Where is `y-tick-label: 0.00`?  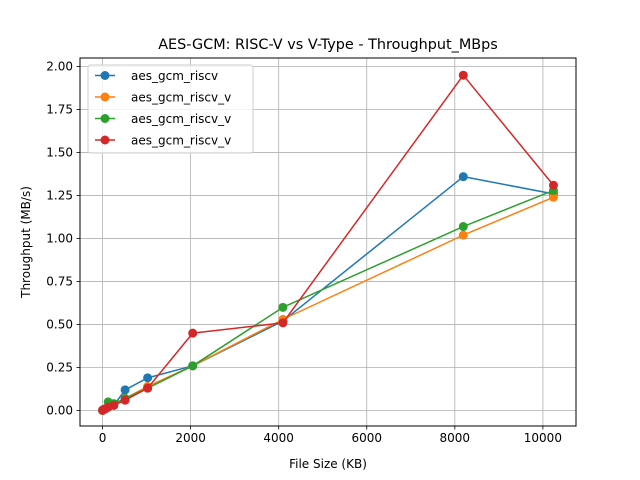 y-tick-label: 0.00 is located at coordinates (59, 411).